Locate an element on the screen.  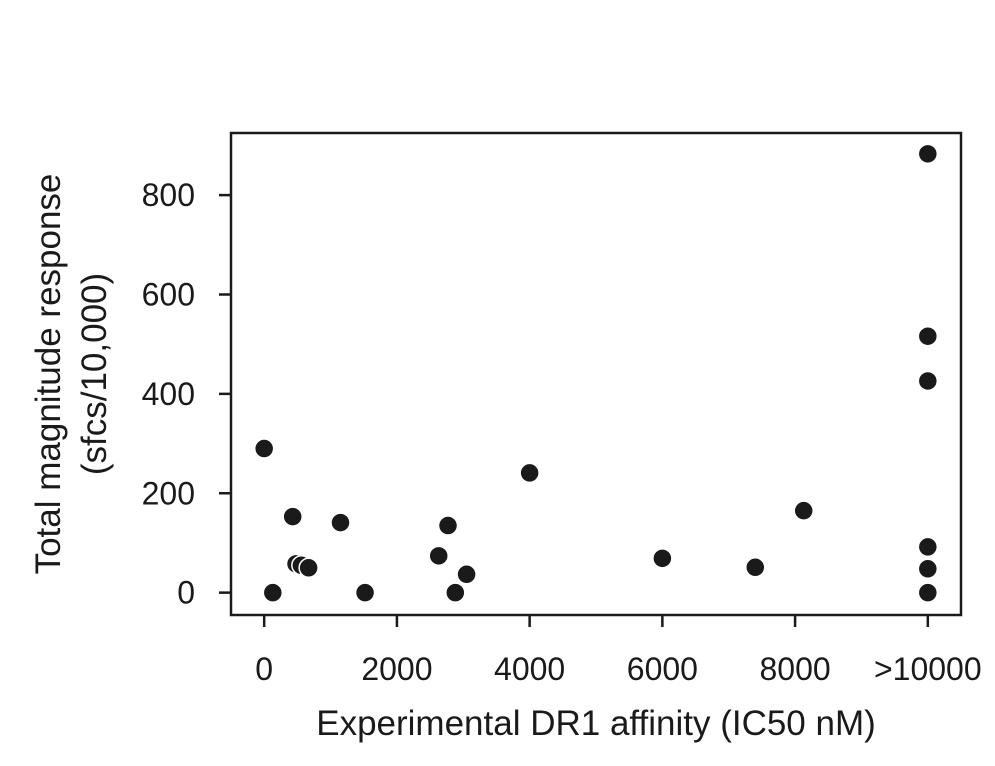
x-tick-label: 8000 is located at coordinates (794, 669).